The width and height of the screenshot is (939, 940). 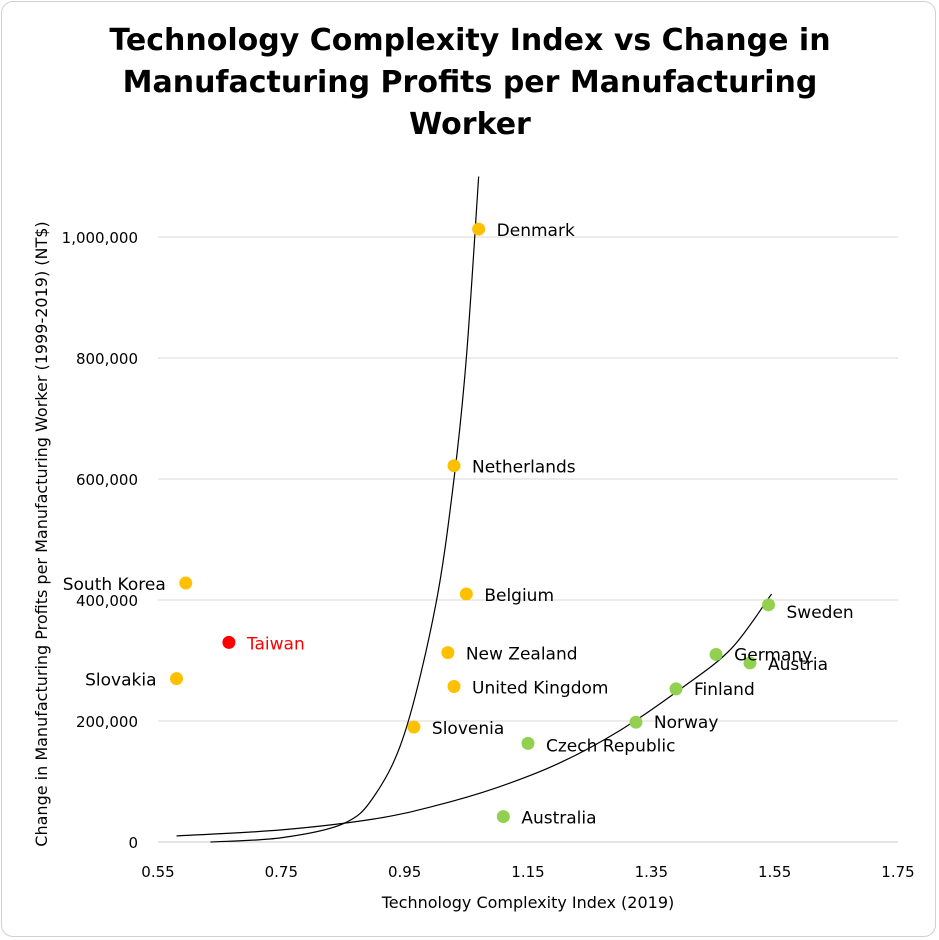 I want to click on label-slovenia: Slovenia, so click(x=468, y=729).